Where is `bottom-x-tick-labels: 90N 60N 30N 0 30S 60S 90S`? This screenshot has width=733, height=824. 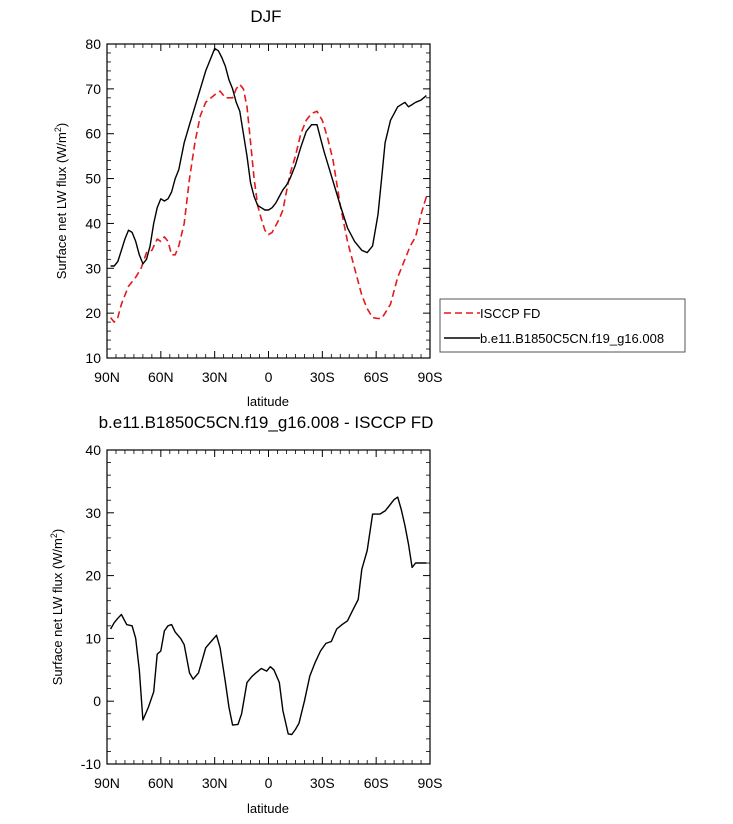
bottom-x-tick-labels: 90N 60N 30N 0 30S 60S 90S is located at coordinates (268, 783).